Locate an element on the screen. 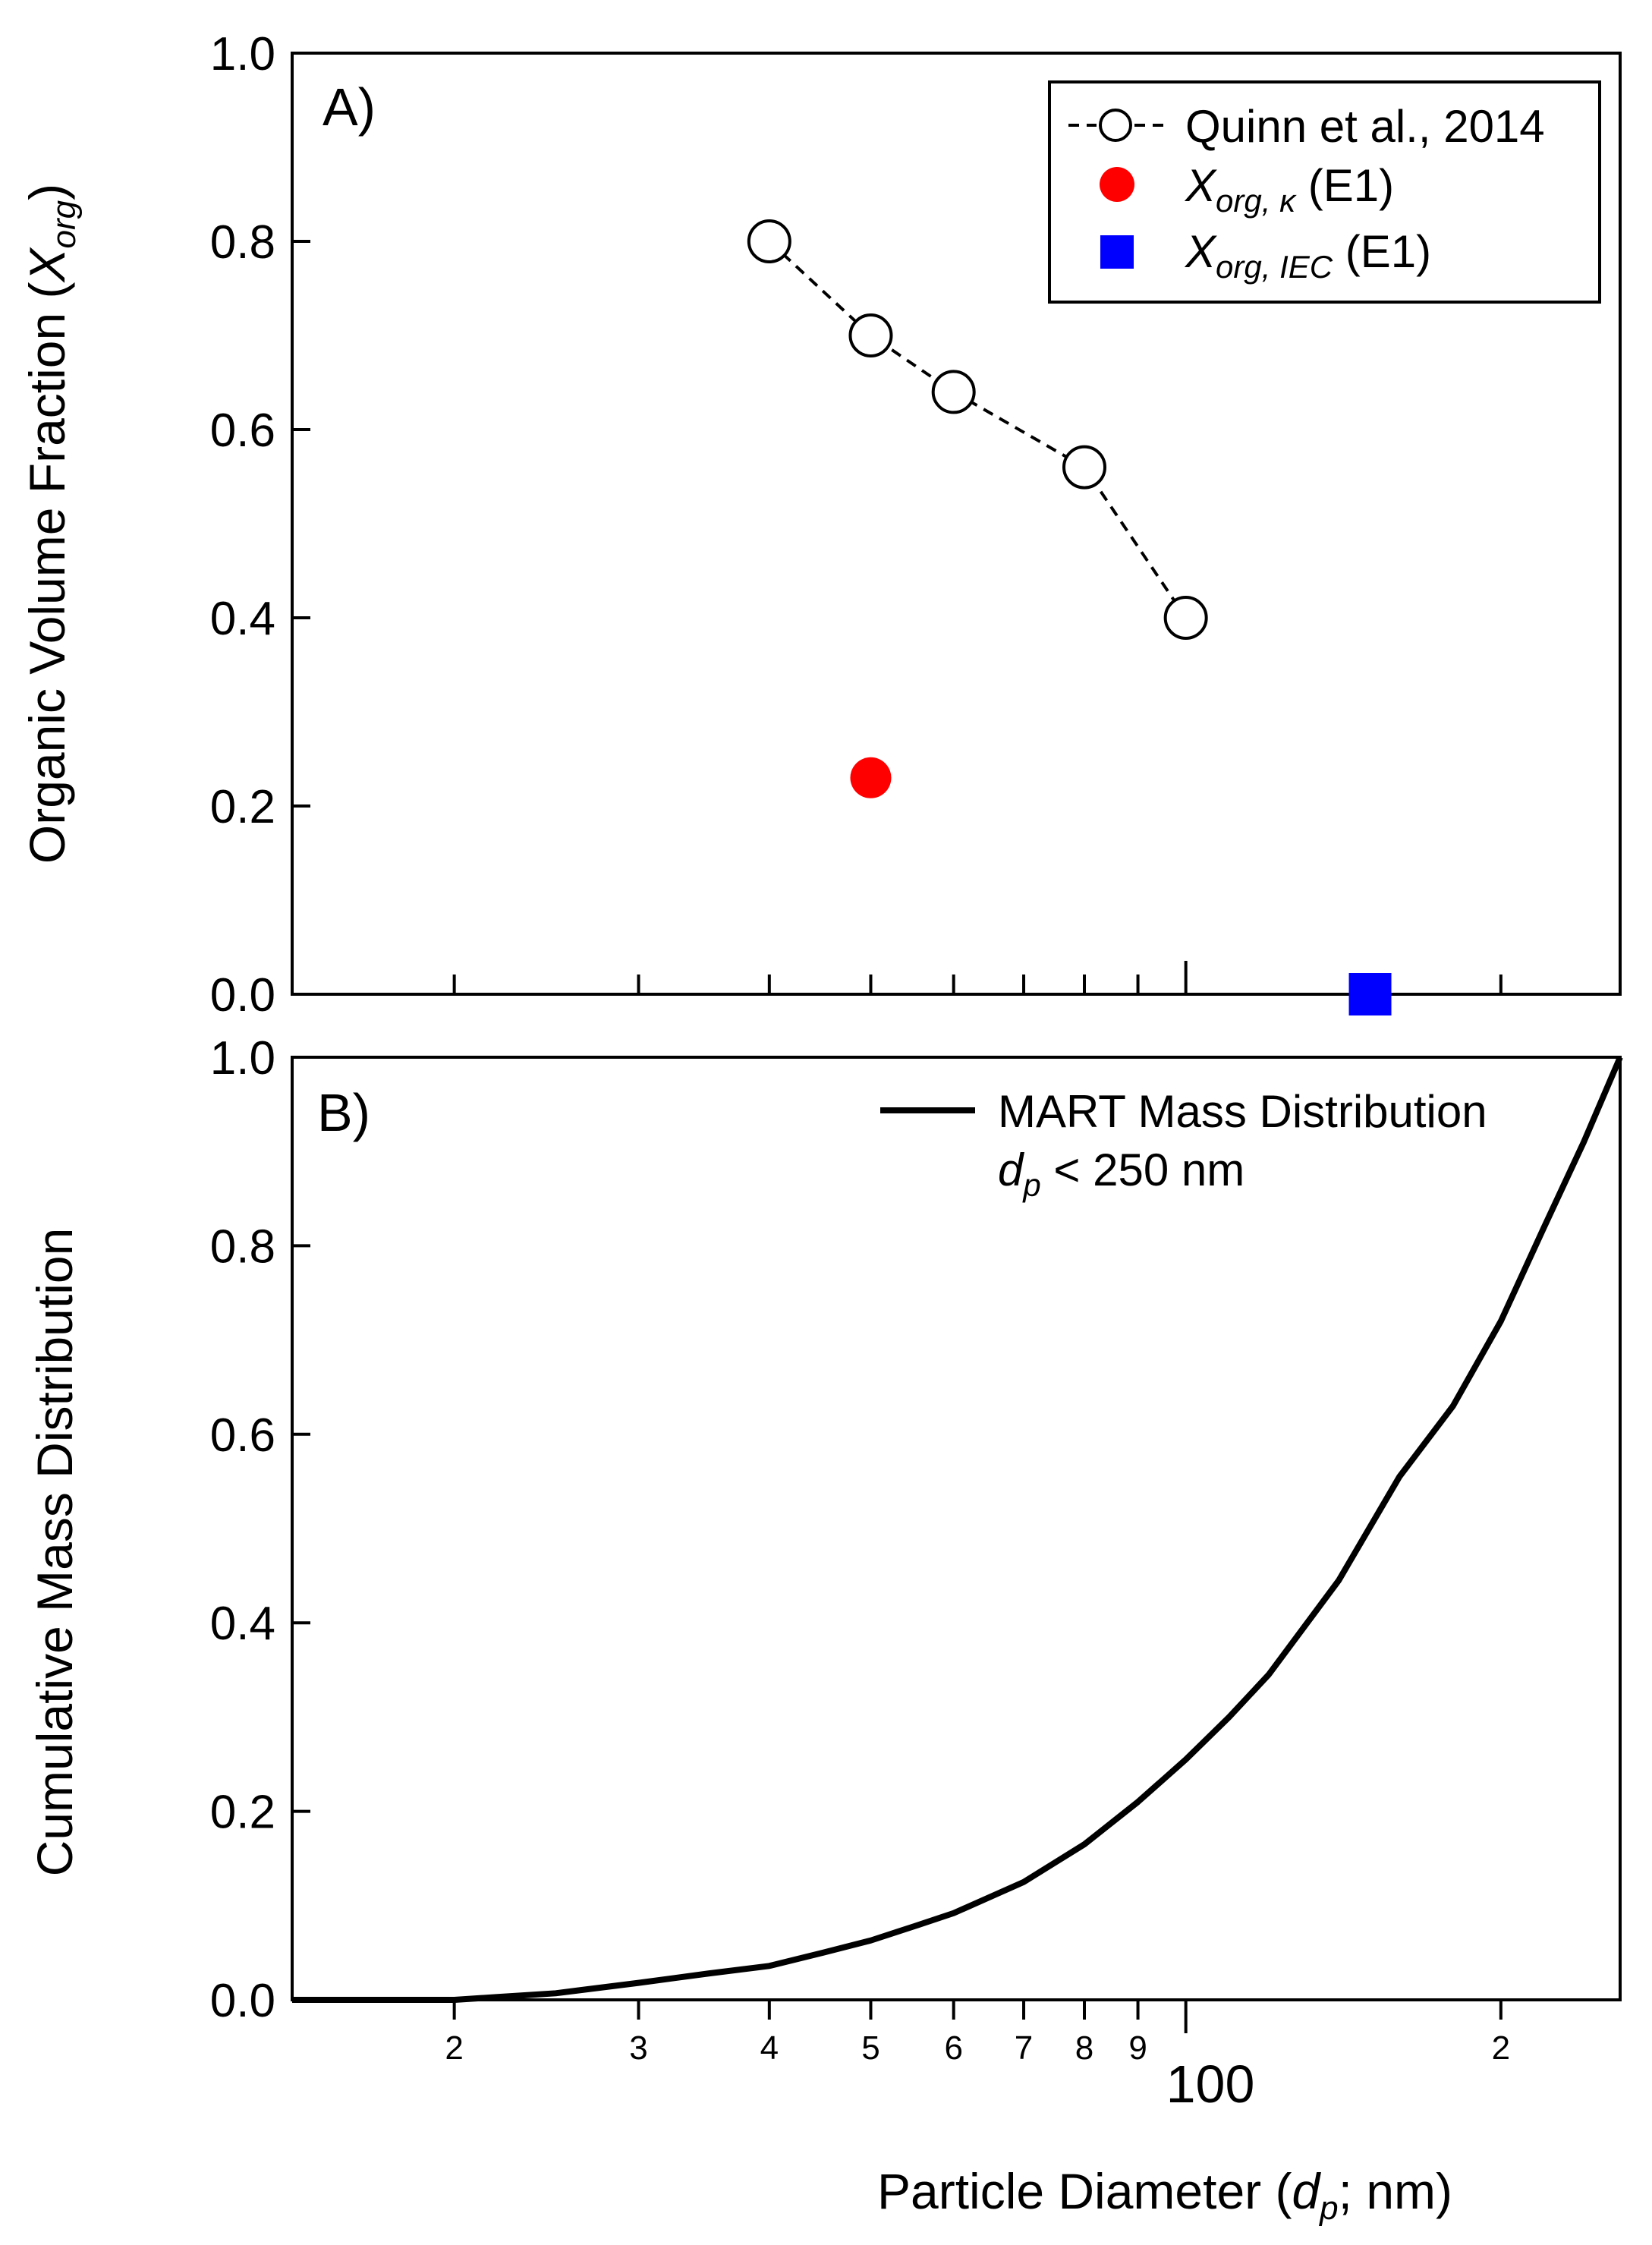  panel-b-x-tick-label: 3 is located at coordinates (638, 2048).